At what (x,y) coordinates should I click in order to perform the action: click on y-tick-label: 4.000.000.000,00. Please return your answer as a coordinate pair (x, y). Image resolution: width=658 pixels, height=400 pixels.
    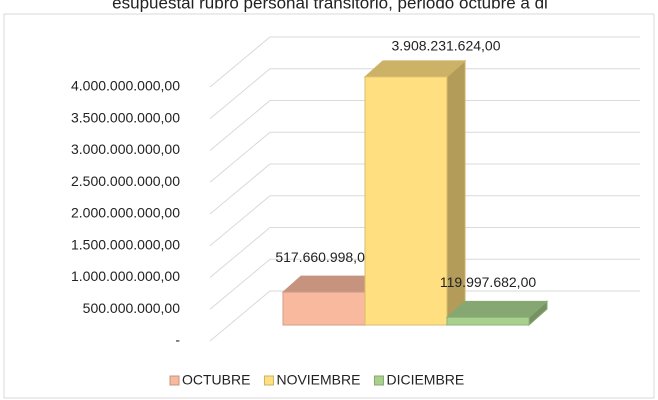
    Looking at the image, I should click on (125, 86).